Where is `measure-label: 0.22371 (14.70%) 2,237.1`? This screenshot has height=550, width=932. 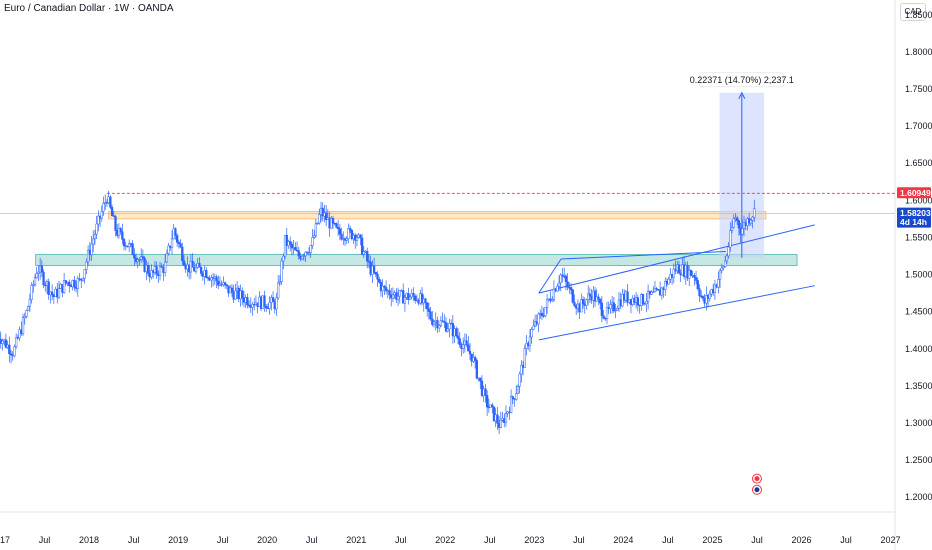 measure-label: 0.22371 (14.70%) 2,237.1 is located at coordinates (742, 80).